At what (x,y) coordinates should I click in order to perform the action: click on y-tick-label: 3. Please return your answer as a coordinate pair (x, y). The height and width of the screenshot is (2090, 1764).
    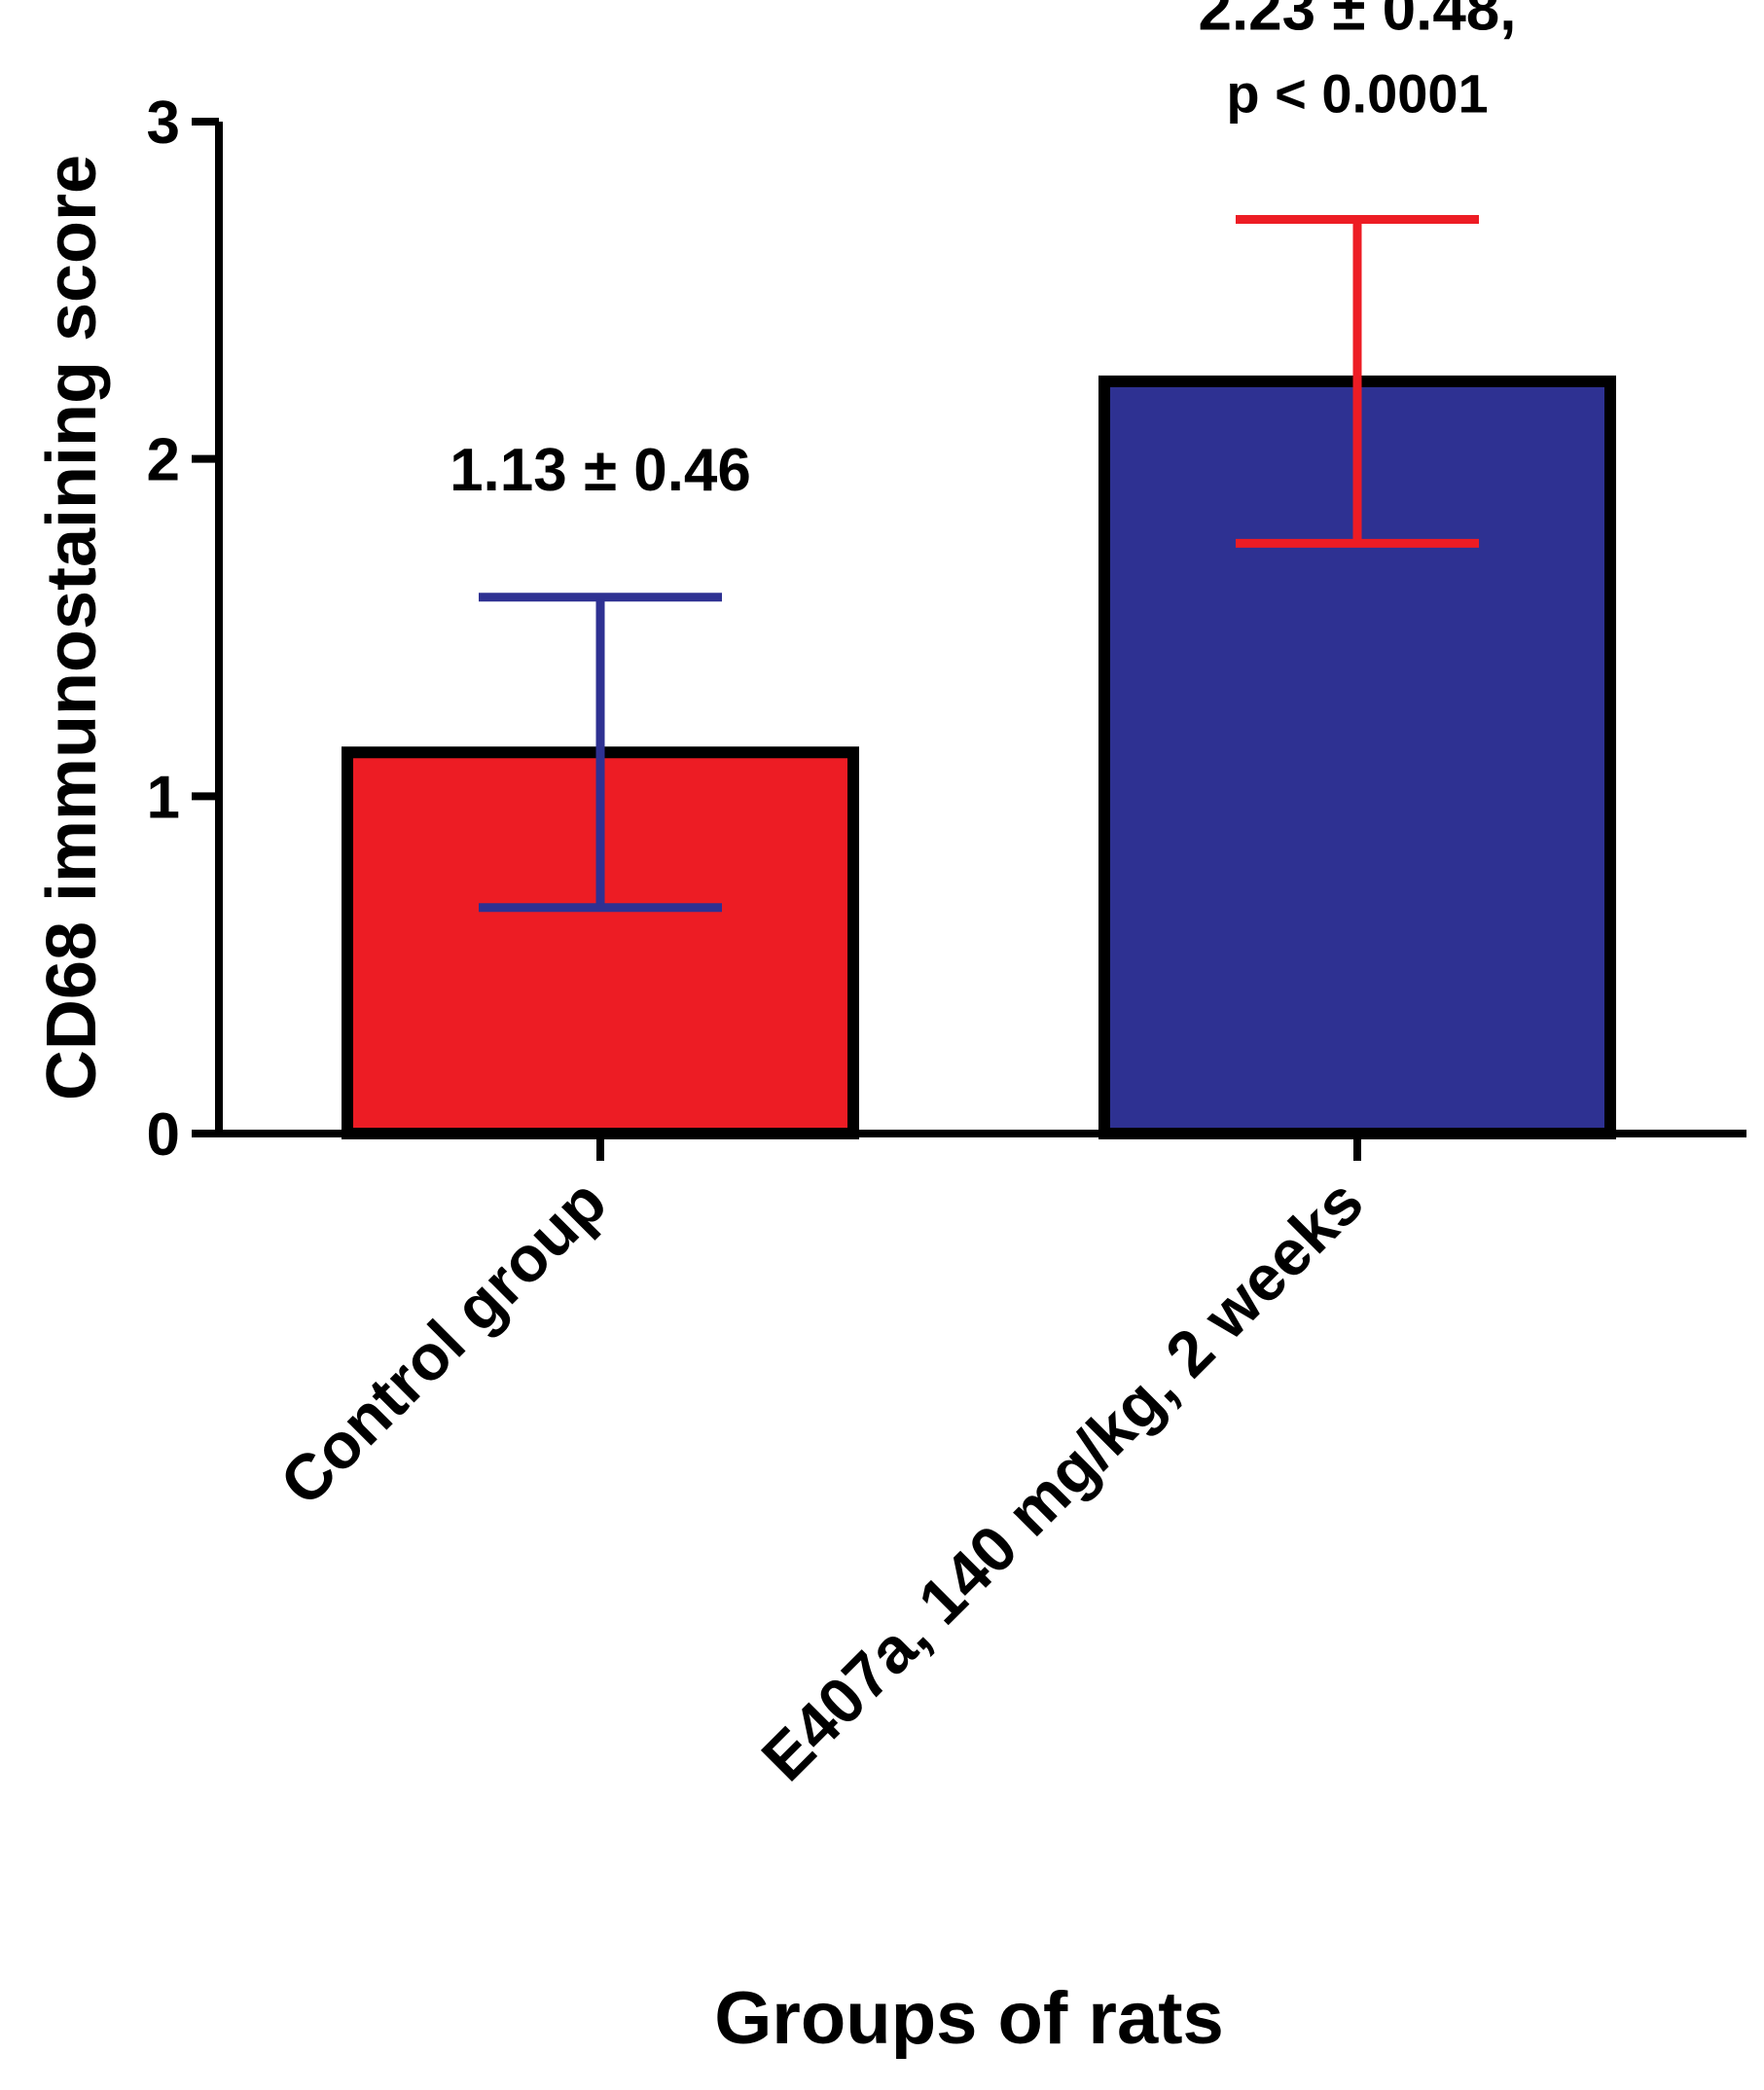
    Looking at the image, I should click on (163, 123).